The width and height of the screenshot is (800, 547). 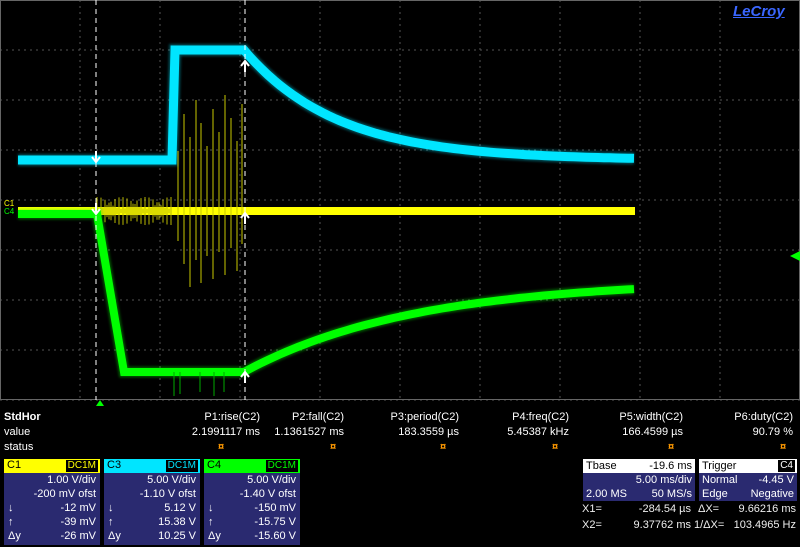 What do you see at coordinates (606, 494) in the screenshot?
I see `timebase-samples: 2.00 MS` at bounding box center [606, 494].